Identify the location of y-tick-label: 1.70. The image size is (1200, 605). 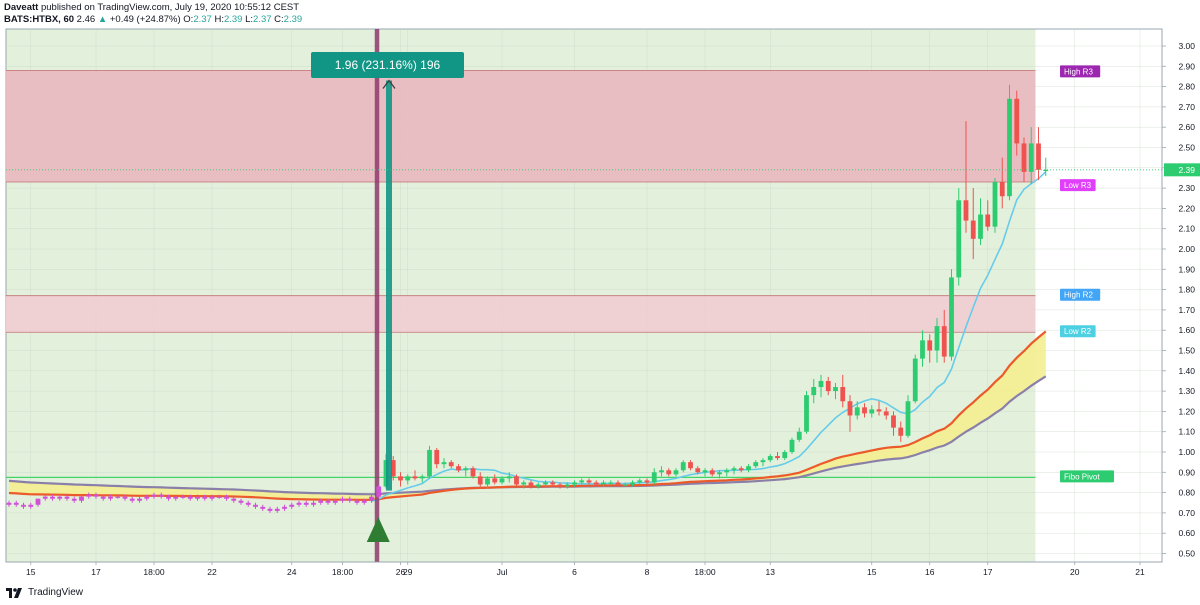
(1186, 310).